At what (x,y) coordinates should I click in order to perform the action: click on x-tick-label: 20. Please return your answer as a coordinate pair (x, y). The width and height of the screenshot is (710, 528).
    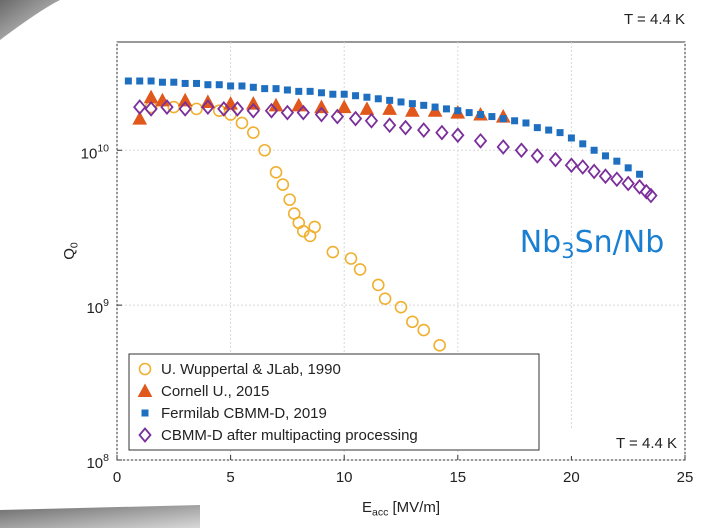
    Looking at the image, I should click on (571, 477).